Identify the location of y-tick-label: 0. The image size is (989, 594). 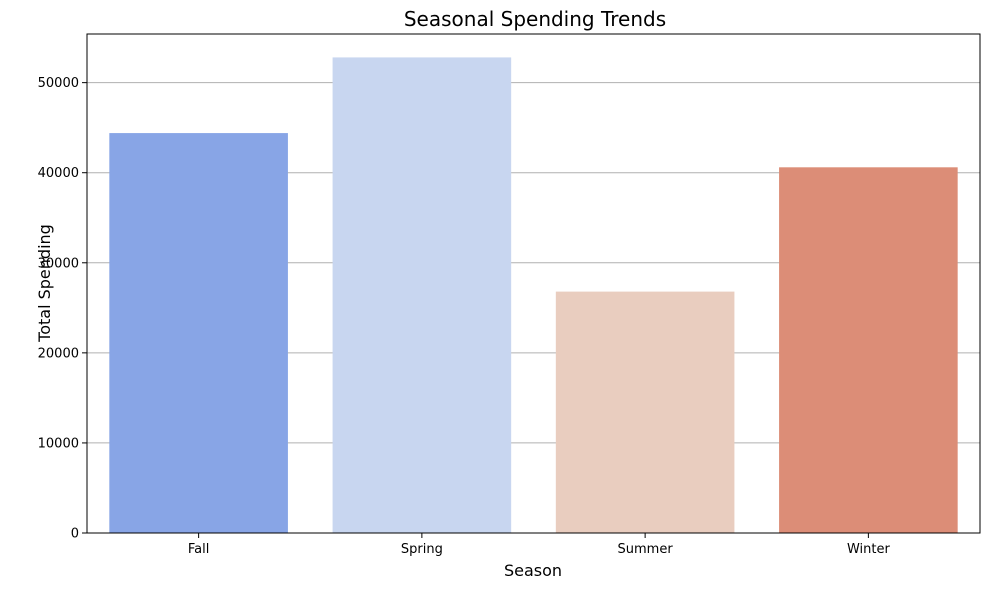
(75, 534).